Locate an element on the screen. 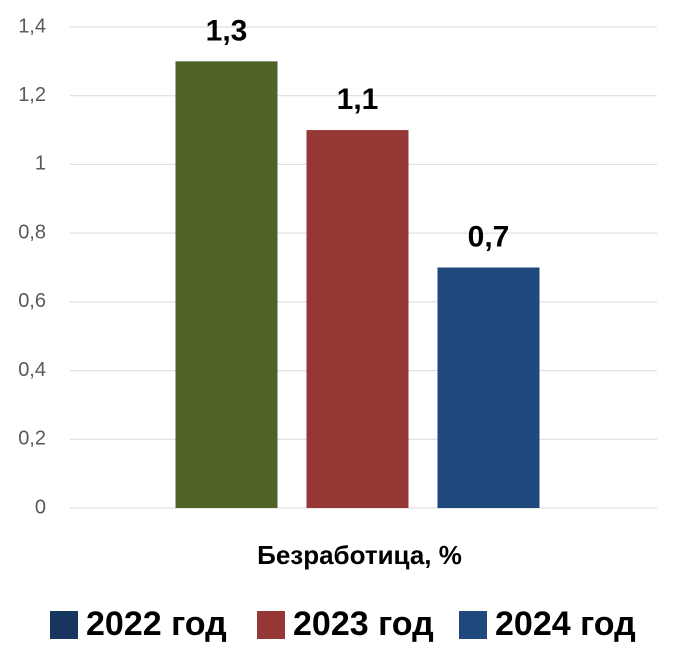 The width and height of the screenshot is (680, 667). x-category-label: Безработица, % is located at coordinates (359, 555).